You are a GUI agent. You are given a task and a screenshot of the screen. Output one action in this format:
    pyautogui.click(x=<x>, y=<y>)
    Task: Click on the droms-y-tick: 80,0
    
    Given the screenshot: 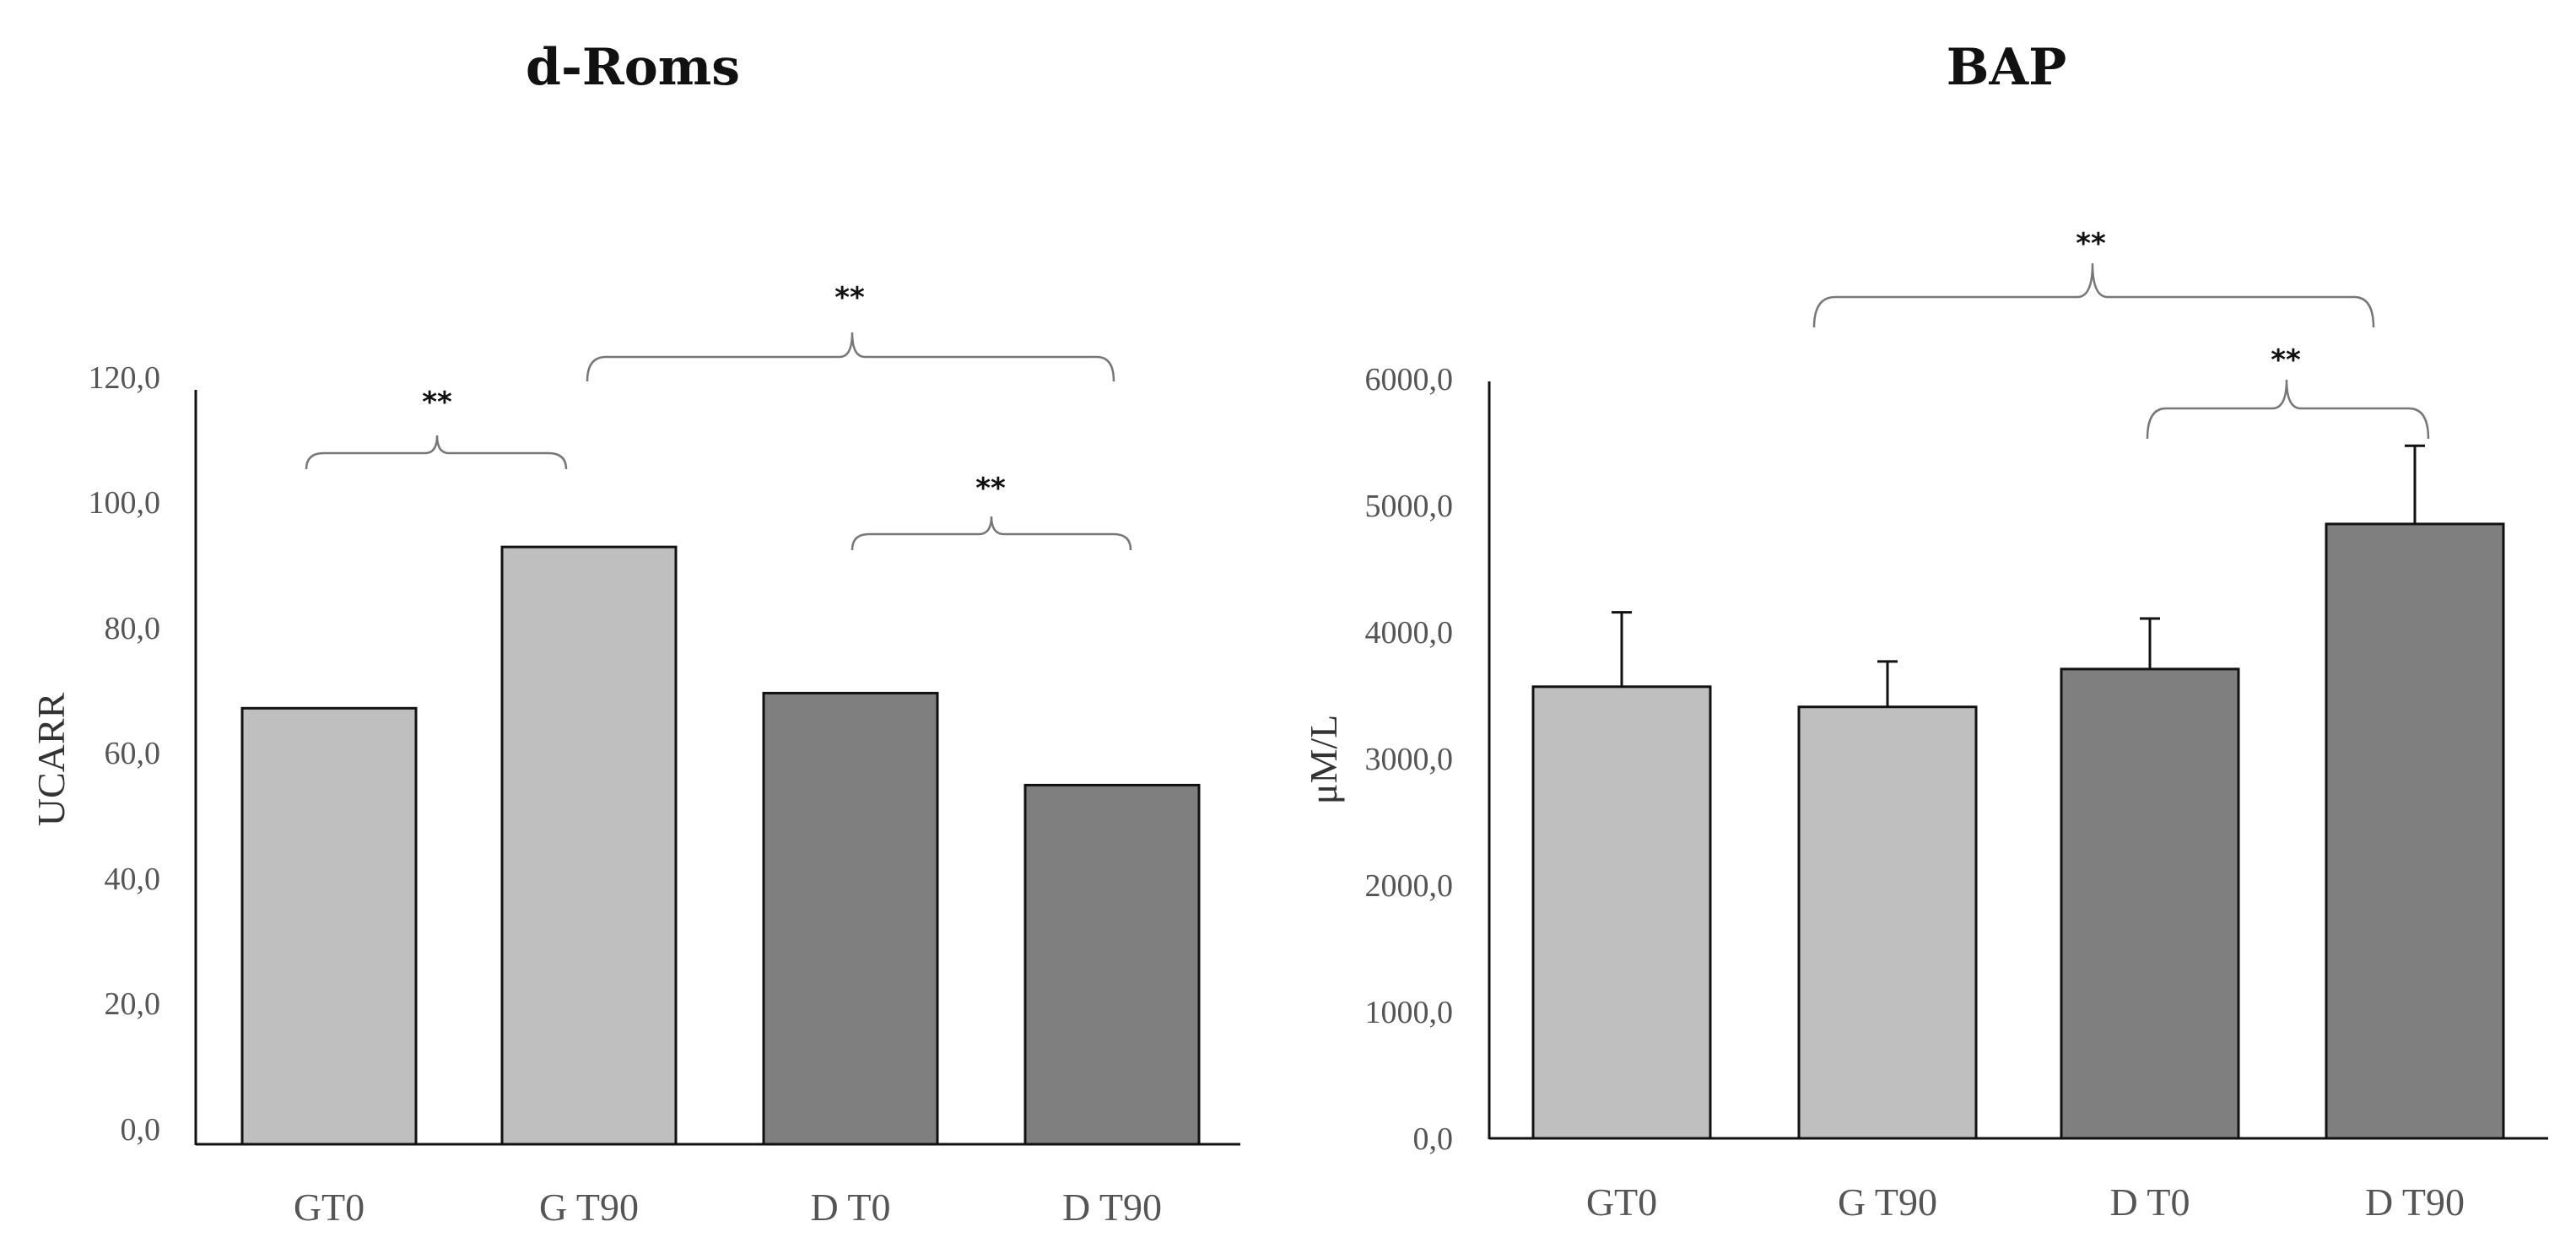 What is the action you would take?
    pyautogui.click(x=133, y=628)
    